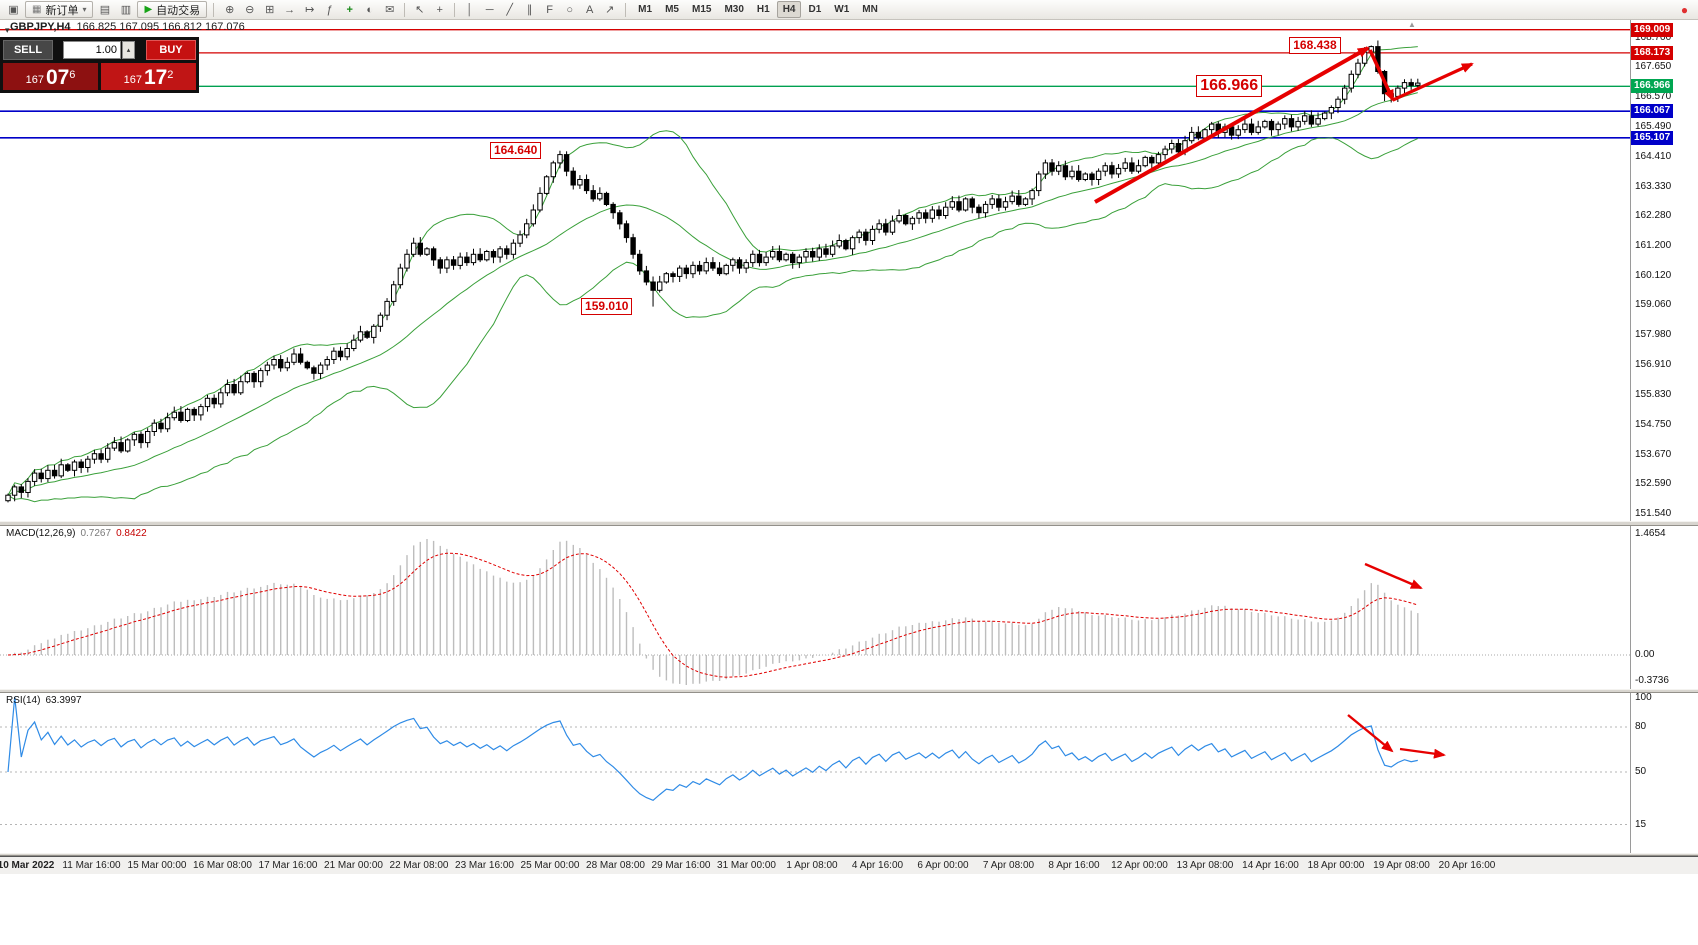 This screenshot has width=1698, height=945. I want to click on timeframe-d1: D1, so click(815, 9).